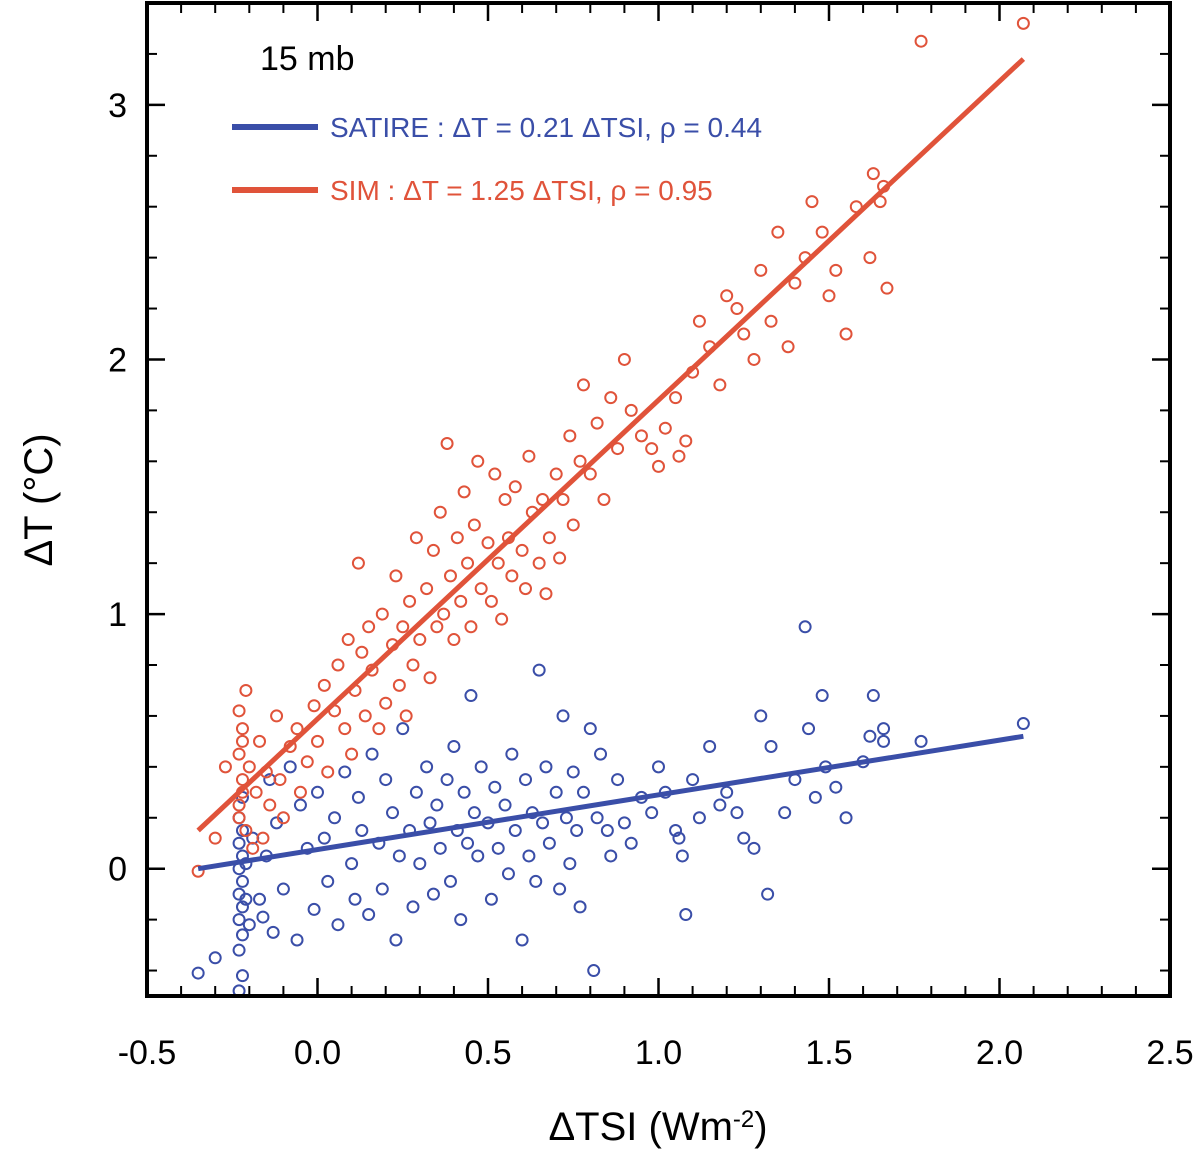  I want to click on x-tick-label: 2.5, so click(1169, 1053).